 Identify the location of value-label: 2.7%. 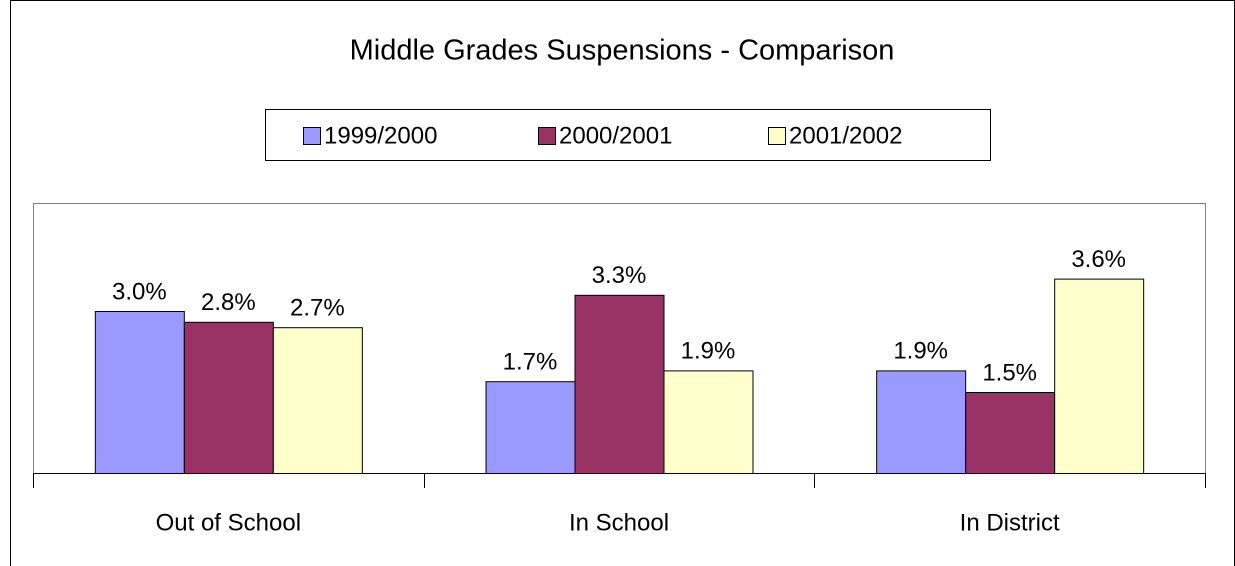
(317, 308).